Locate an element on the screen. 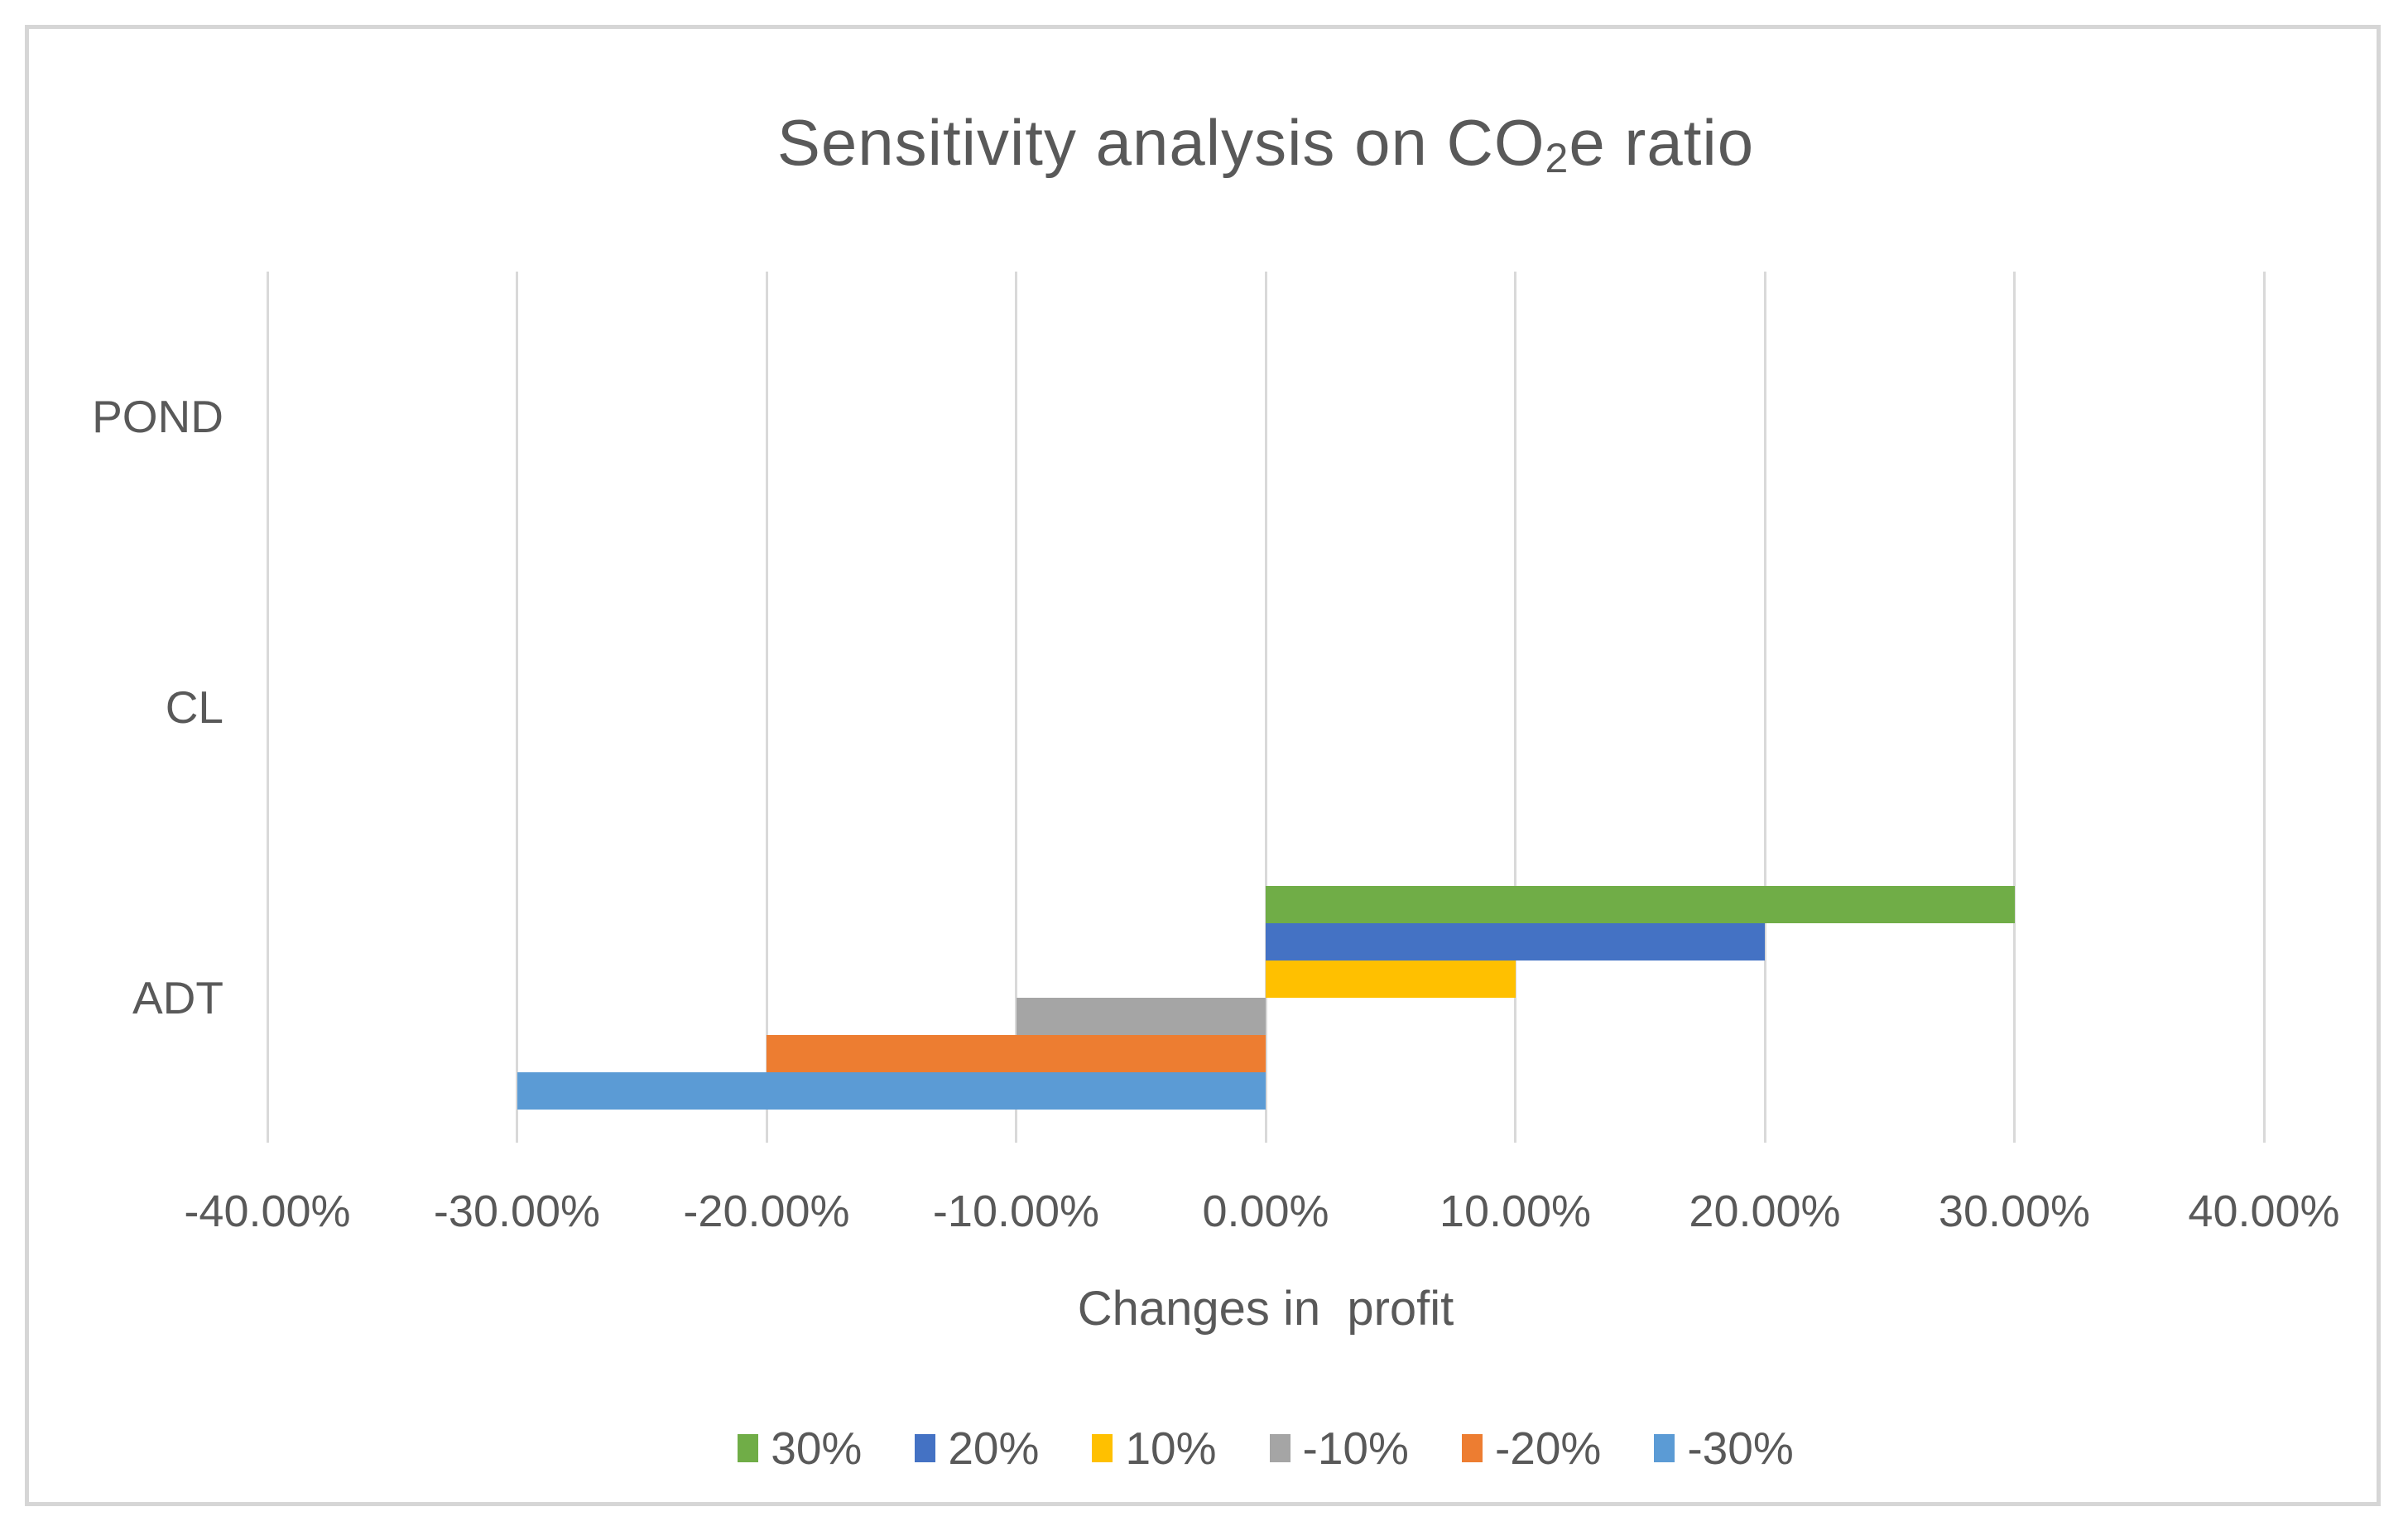  y-category-label: CL is located at coordinates (194, 707).